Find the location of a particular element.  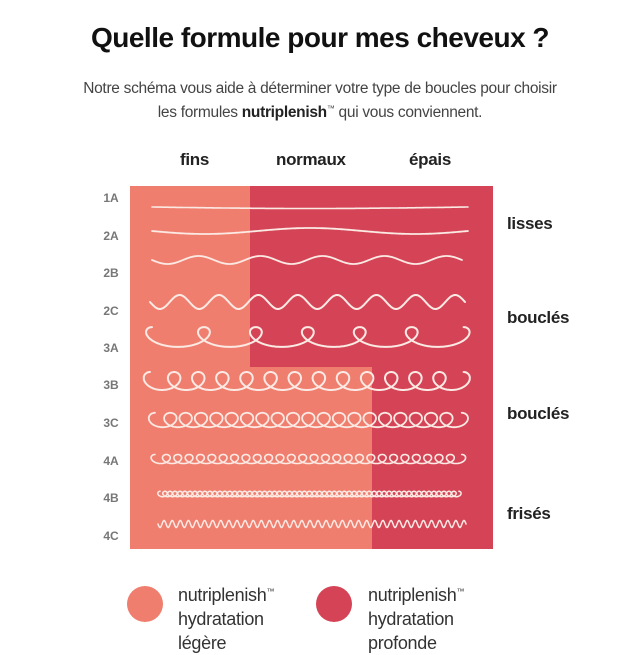

row-label-2B: 2B is located at coordinates (111, 273).